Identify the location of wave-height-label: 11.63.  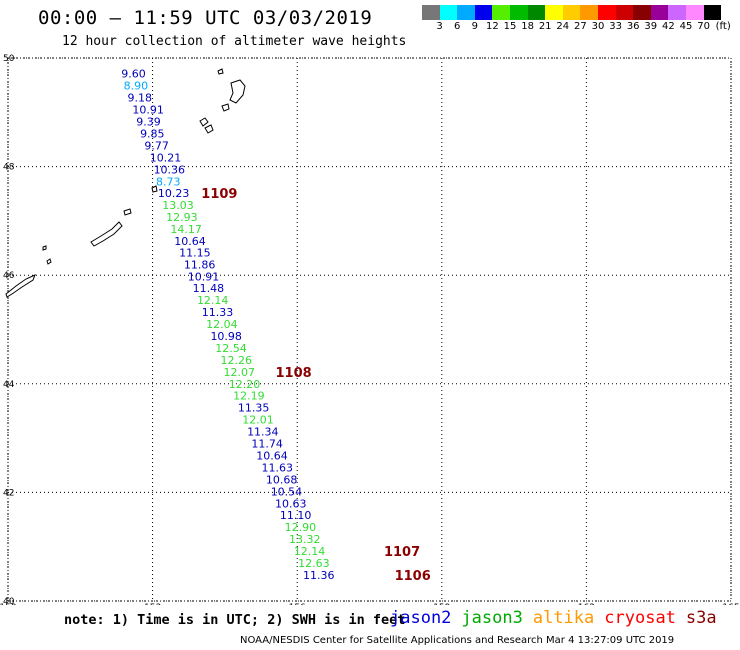
(278, 467).